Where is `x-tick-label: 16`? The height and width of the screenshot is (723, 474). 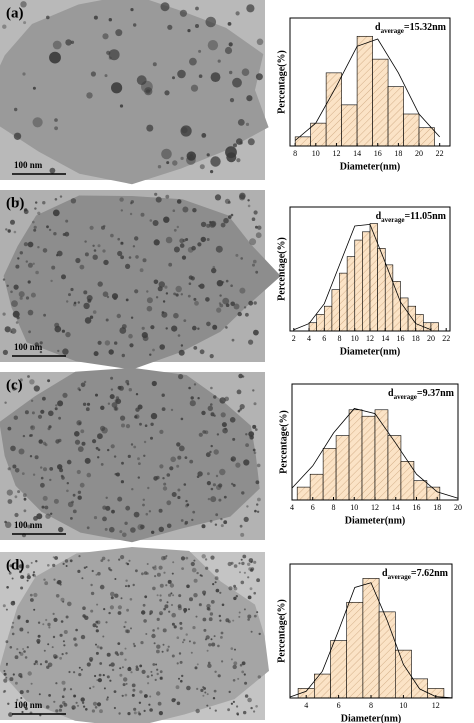 x-tick-label: 16 is located at coordinates (400, 338).